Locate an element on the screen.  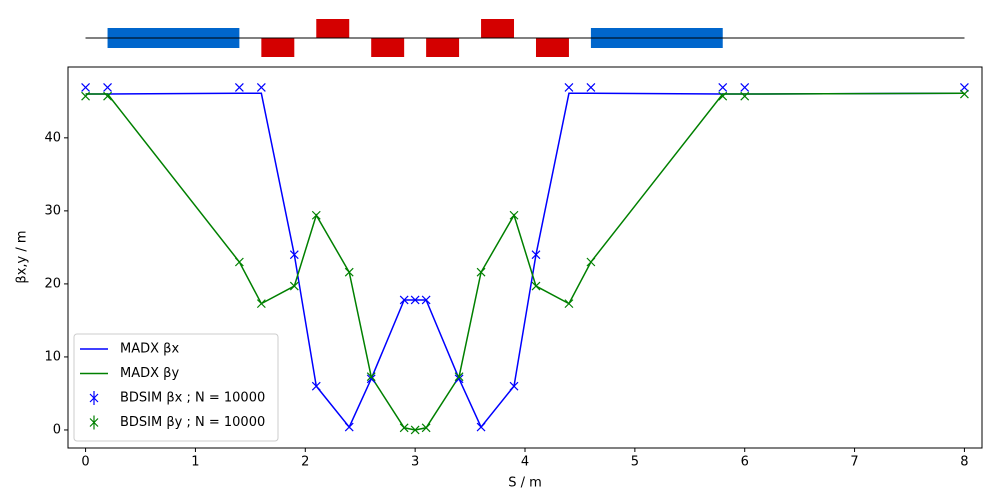
x-axis-label: S / m is located at coordinates (525, 483).